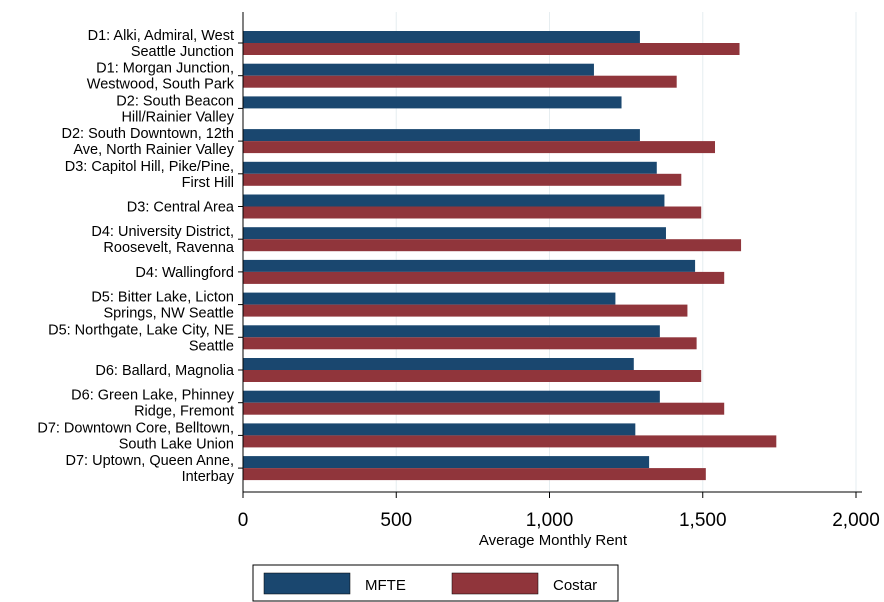 The width and height of the screenshot is (884, 602). I want to click on x-tick-label-0: 0, so click(243, 520).